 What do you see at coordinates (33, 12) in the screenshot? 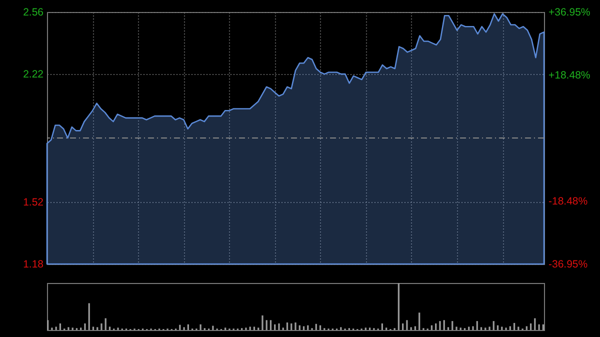
I see `y-tick-label: 2.56` at bounding box center [33, 12].